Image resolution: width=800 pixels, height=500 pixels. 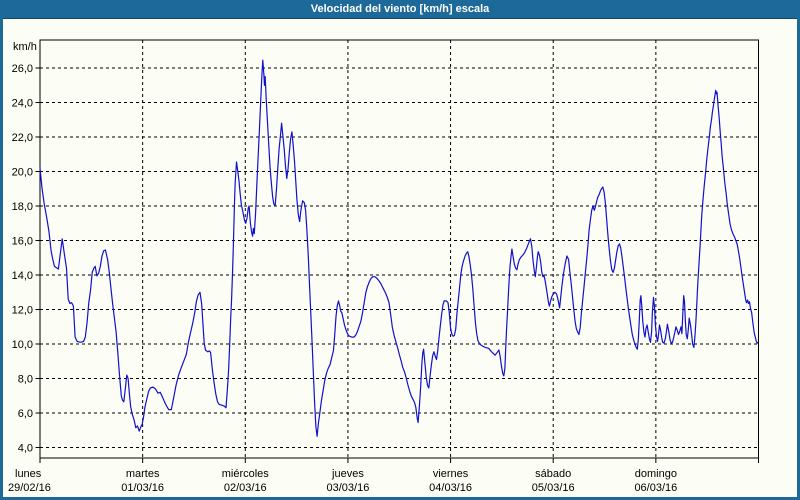 What do you see at coordinates (348, 488) in the screenshot?
I see `x-date-label: 03/03/16` at bounding box center [348, 488].